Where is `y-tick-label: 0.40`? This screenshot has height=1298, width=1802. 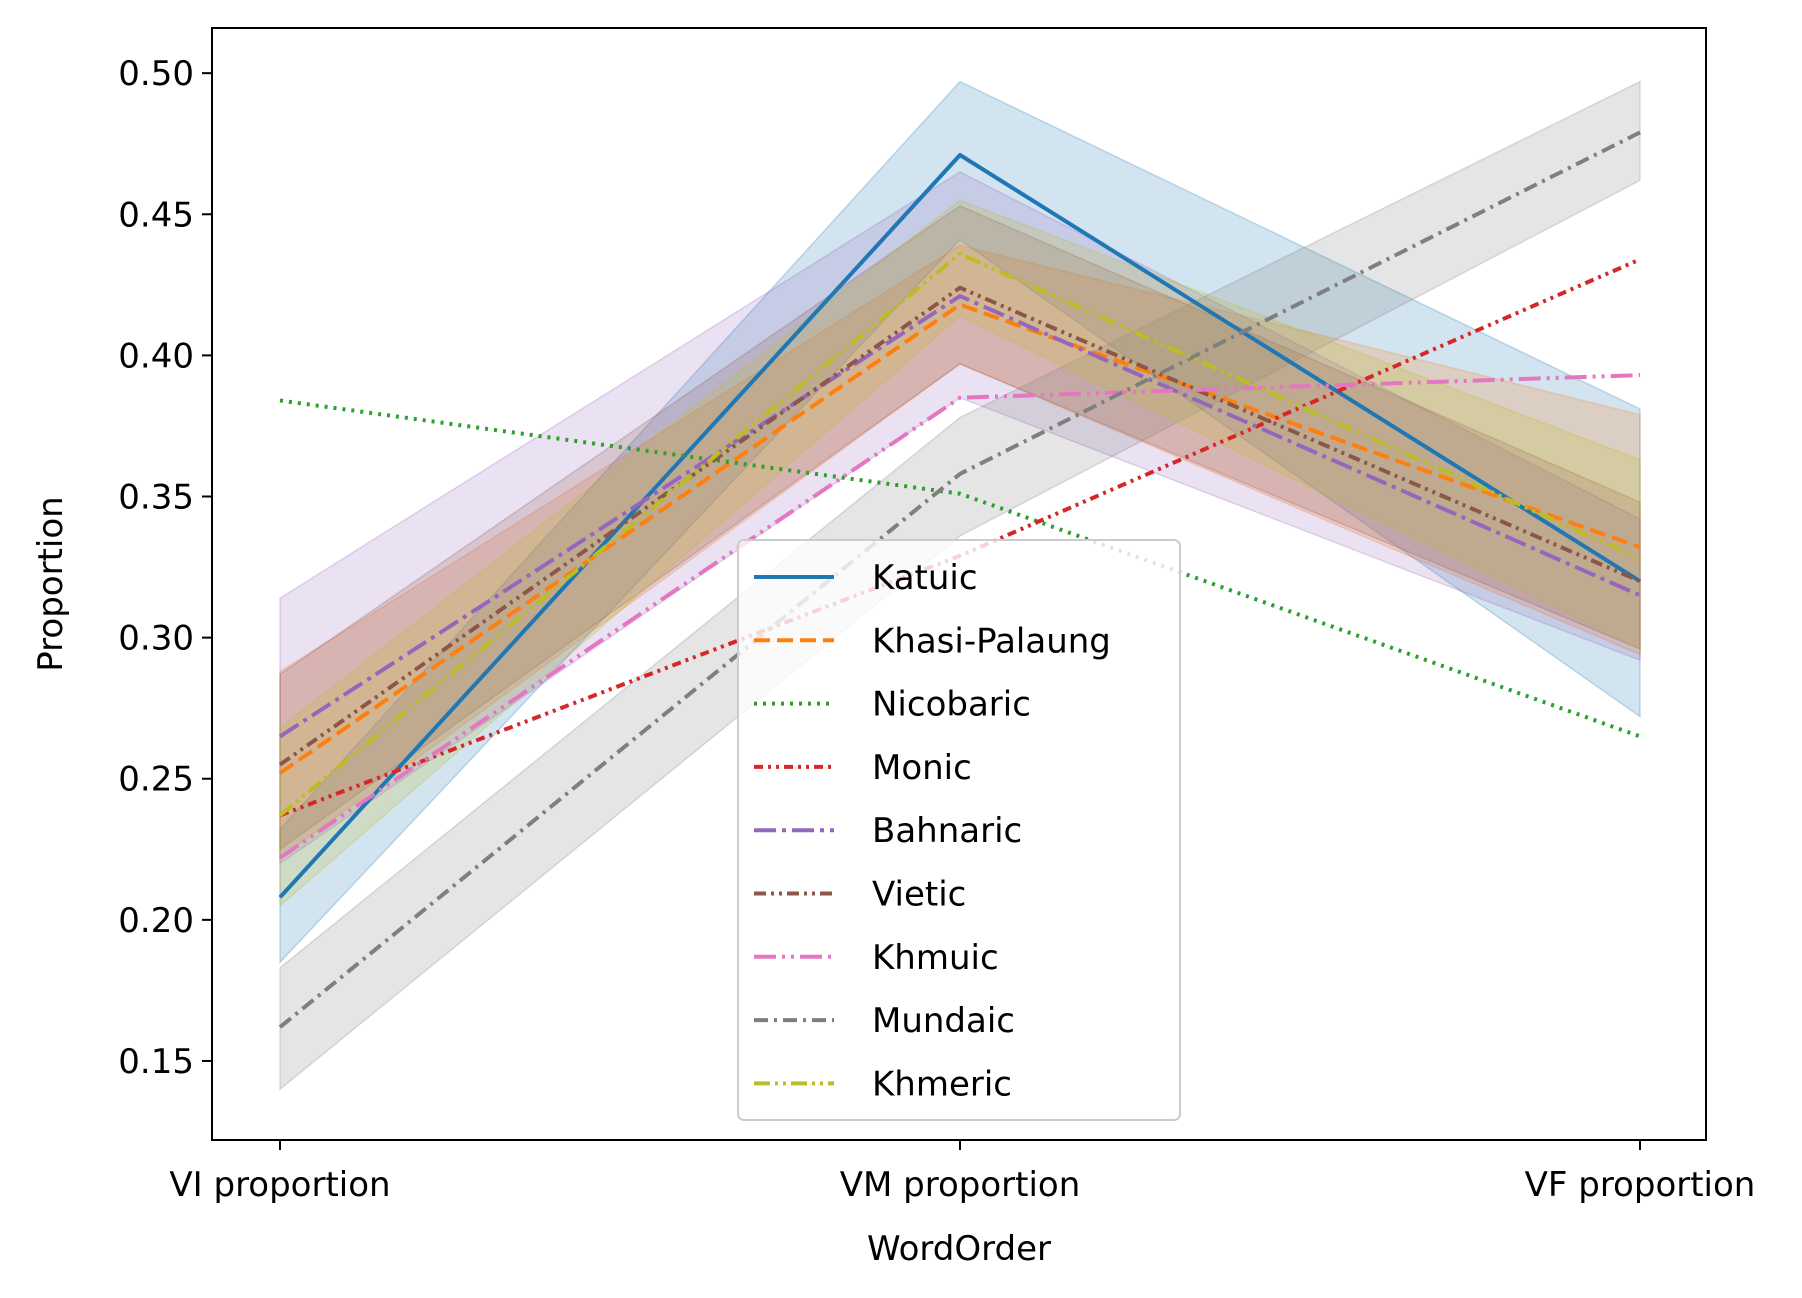
y-tick-label: 0.40 is located at coordinates (156, 356).